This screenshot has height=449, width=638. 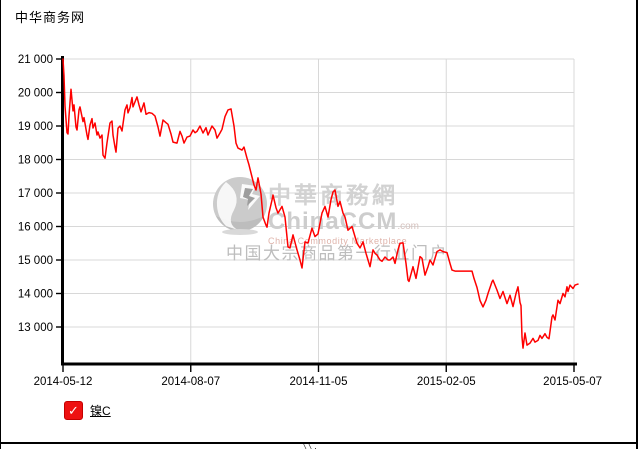 What do you see at coordinates (50, 17) in the screenshot?
I see `site-name: 中华商务网` at bounding box center [50, 17].